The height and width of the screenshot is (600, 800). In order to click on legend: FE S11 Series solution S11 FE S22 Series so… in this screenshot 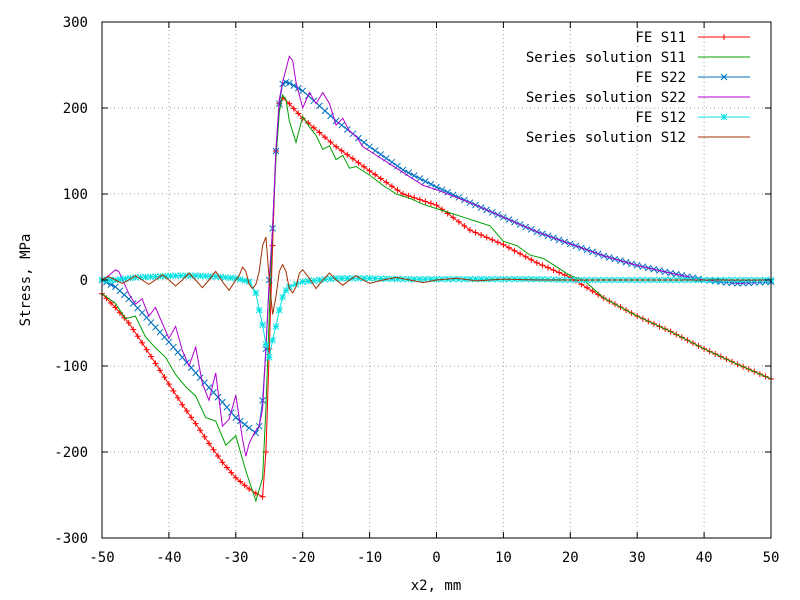, I will do `click(638, 88)`.